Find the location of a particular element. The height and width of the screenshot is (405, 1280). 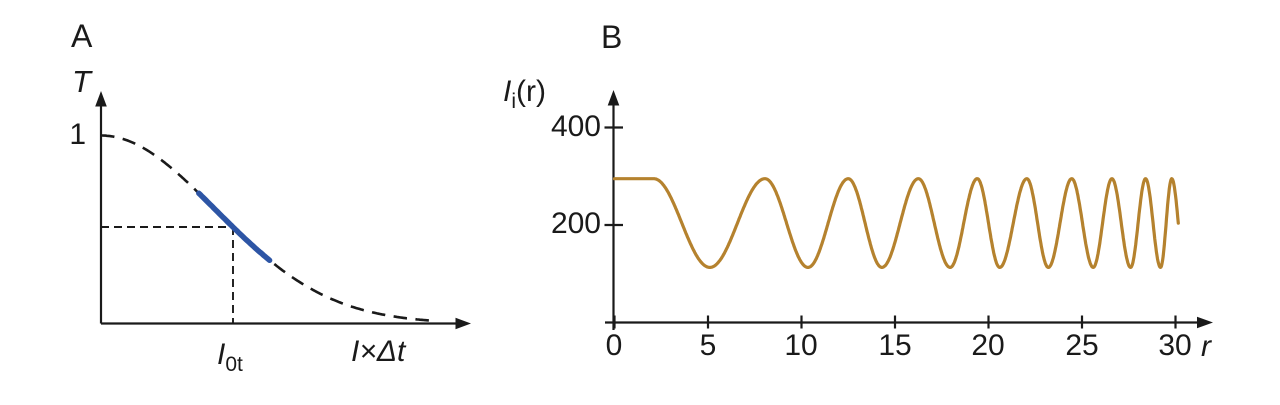

panel-b-y-label-subscript: i is located at coordinates (514, 101).